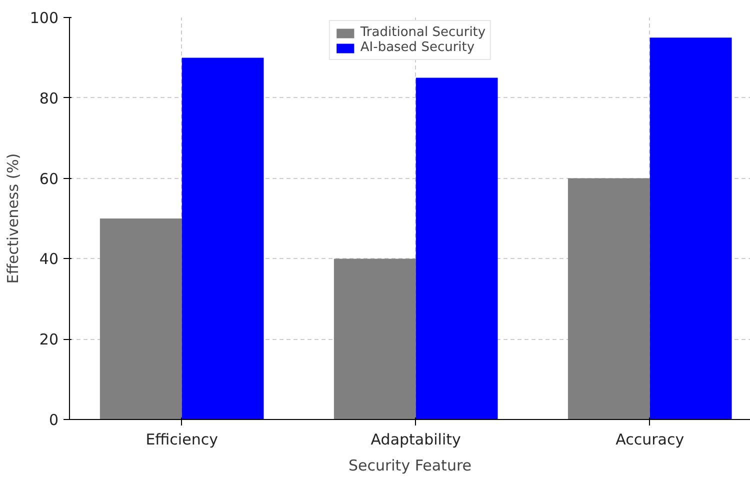  I want to click on y-tick-label: 0, so click(53, 420).